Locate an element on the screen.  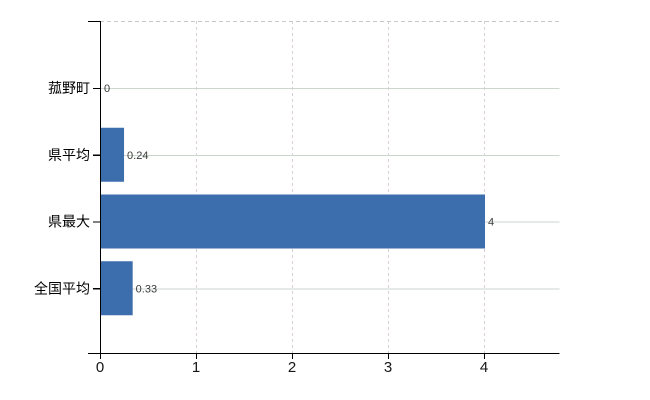
value-label: 0.24 is located at coordinates (137, 156).